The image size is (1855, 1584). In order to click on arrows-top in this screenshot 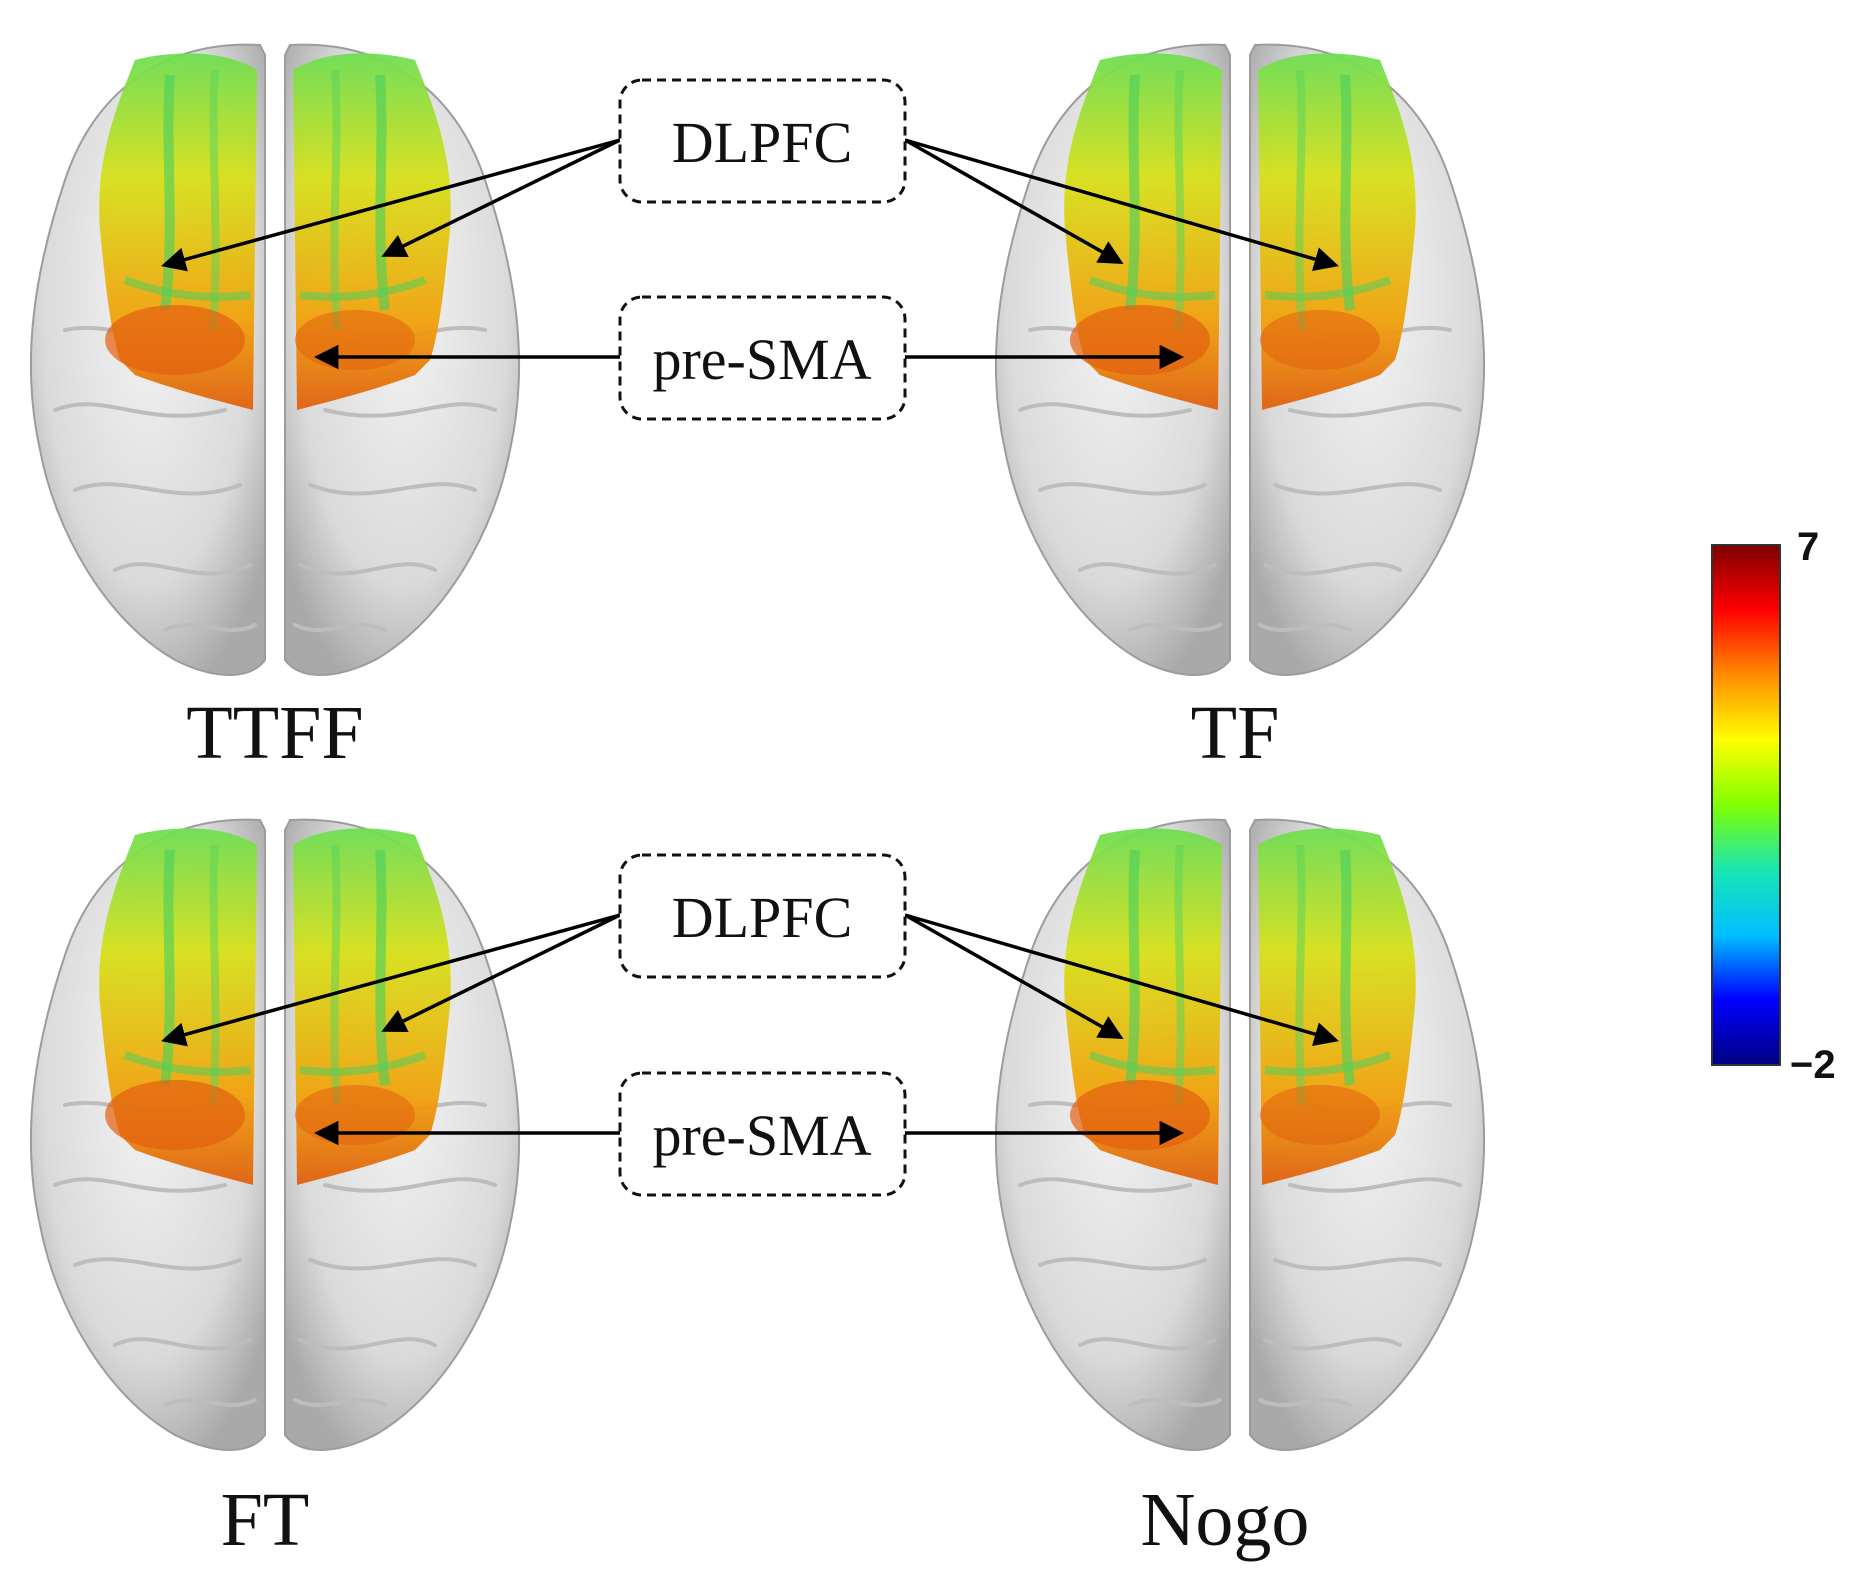, I will do `click(750, 254)`.